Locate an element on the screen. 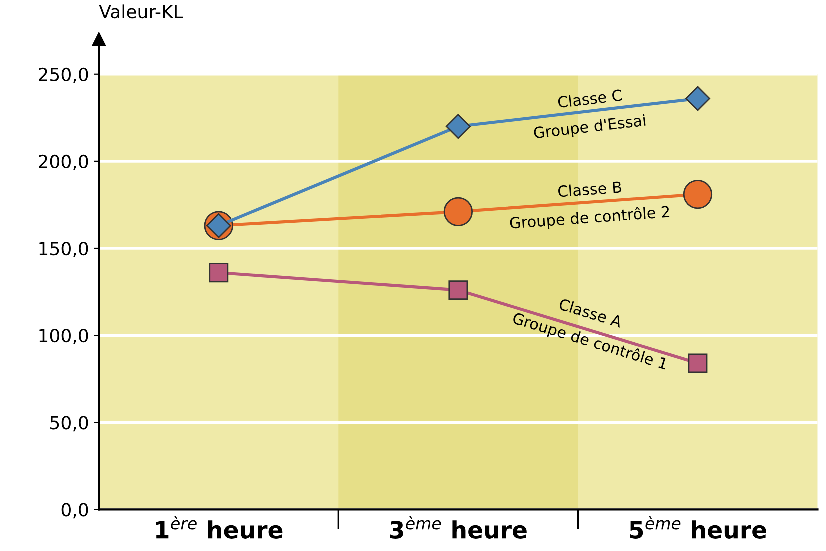 The image size is (826, 551). x-tick-label: 5$^{ème}$ heure is located at coordinates (698, 527).